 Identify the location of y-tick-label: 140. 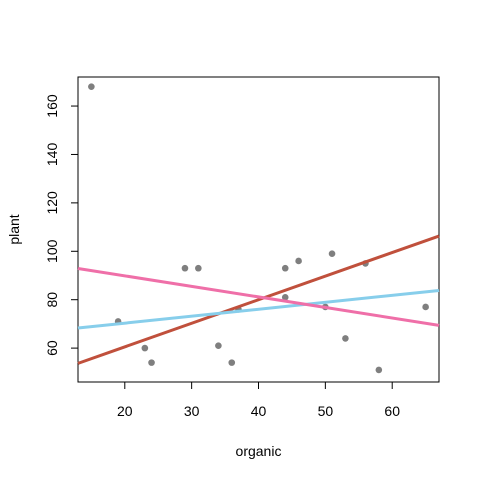
(52, 155).